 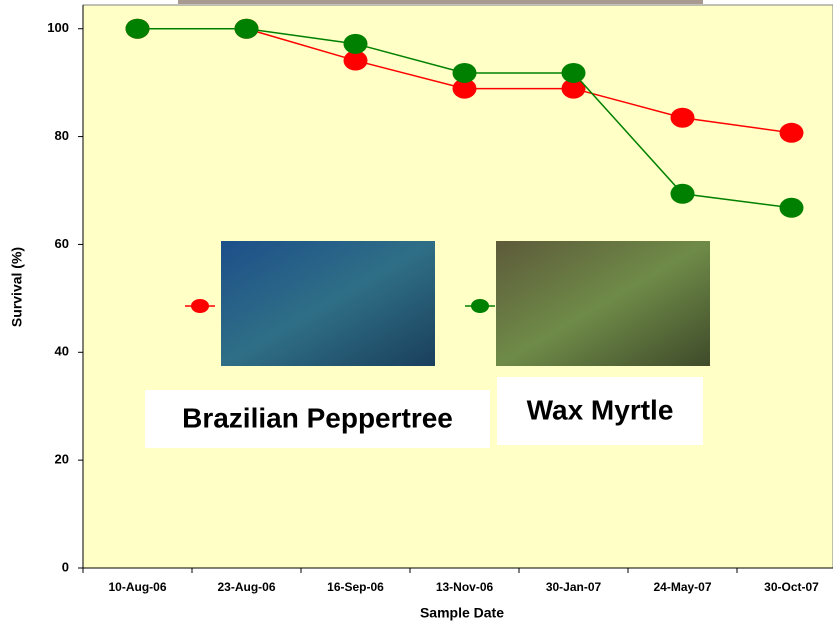 I want to click on x-tick-label: 13-Nov-06, so click(x=465, y=587).